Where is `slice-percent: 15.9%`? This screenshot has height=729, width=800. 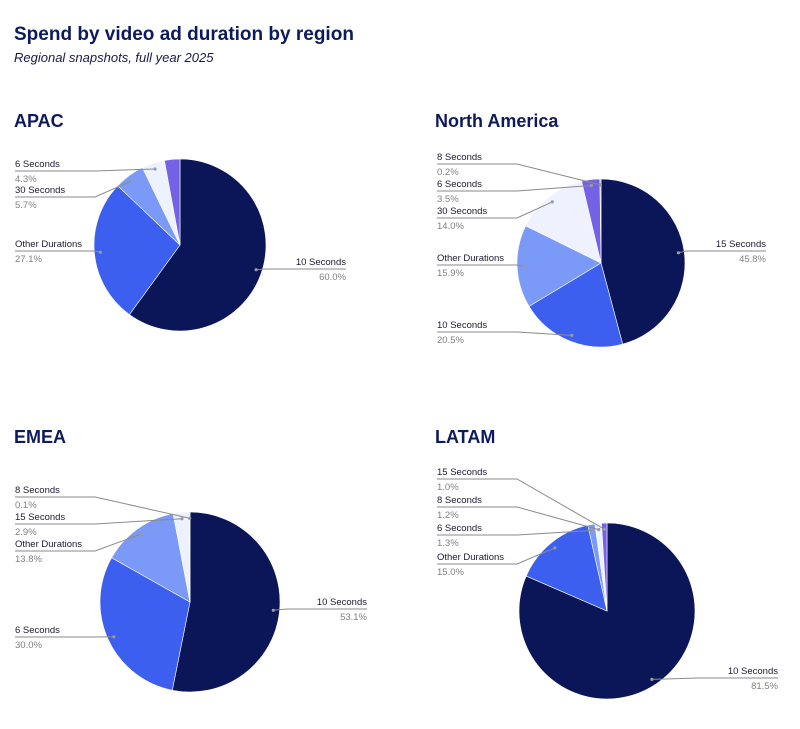 slice-percent: 15.9% is located at coordinates (450, 273).